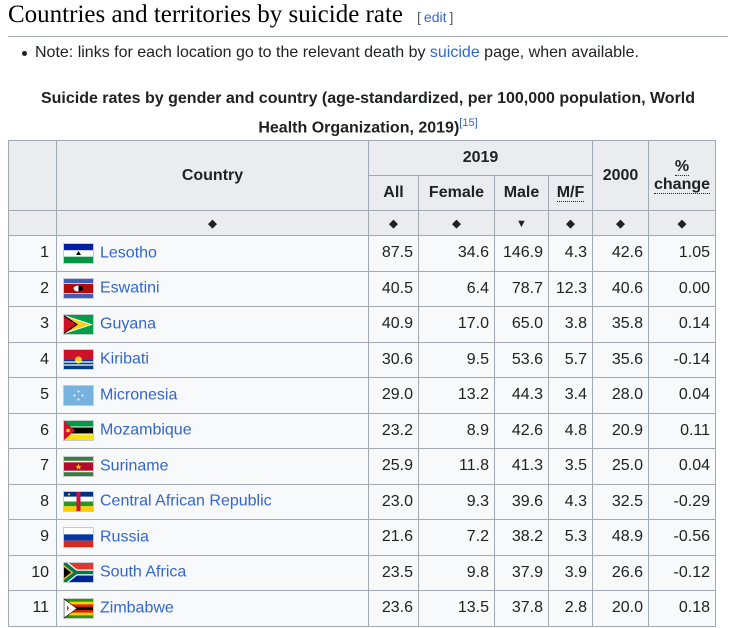 The height and width of the screenshot is (628, 736). Describe the element at coordinates (454, 52) in the screenshot. I see `suicide-link: suicide` at that location.